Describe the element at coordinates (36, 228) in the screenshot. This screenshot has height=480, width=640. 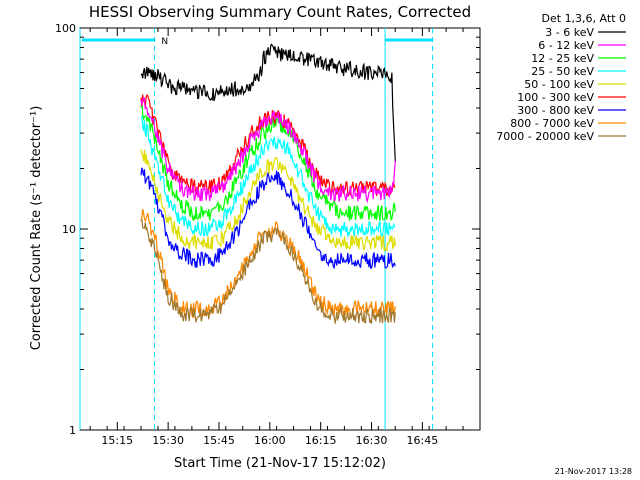
I see `y-axis-label: Corrected Count Rate (s⁻¹ detector⁻¹)` at that location.